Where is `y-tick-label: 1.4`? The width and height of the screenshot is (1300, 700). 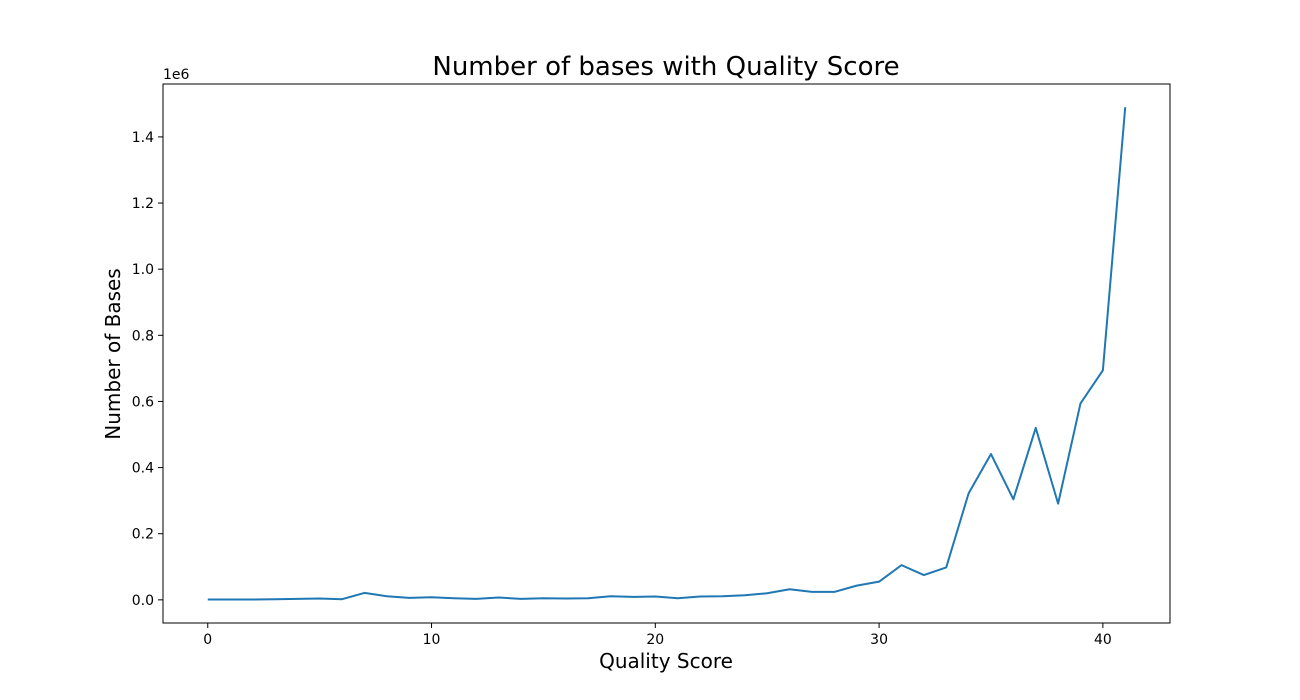
y-tick-label: 1.4 is located at coordinates (143, 138).